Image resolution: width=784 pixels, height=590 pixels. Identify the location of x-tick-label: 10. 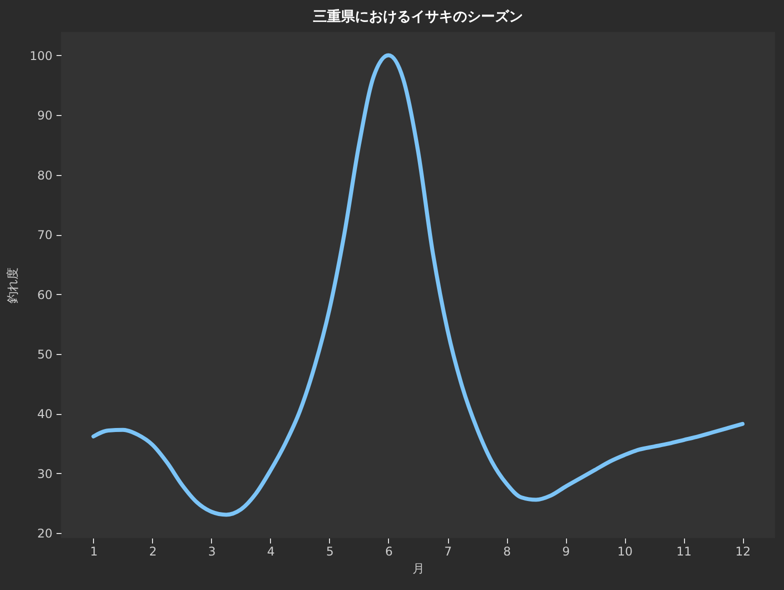
(625, 551).